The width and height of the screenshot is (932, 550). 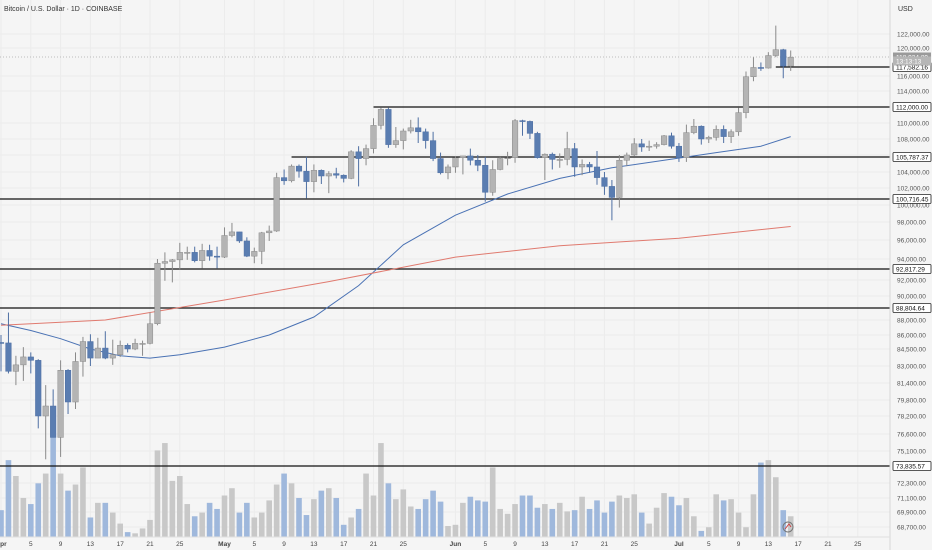 I want to click on price-axis-panel, so click(x=911, y=275).